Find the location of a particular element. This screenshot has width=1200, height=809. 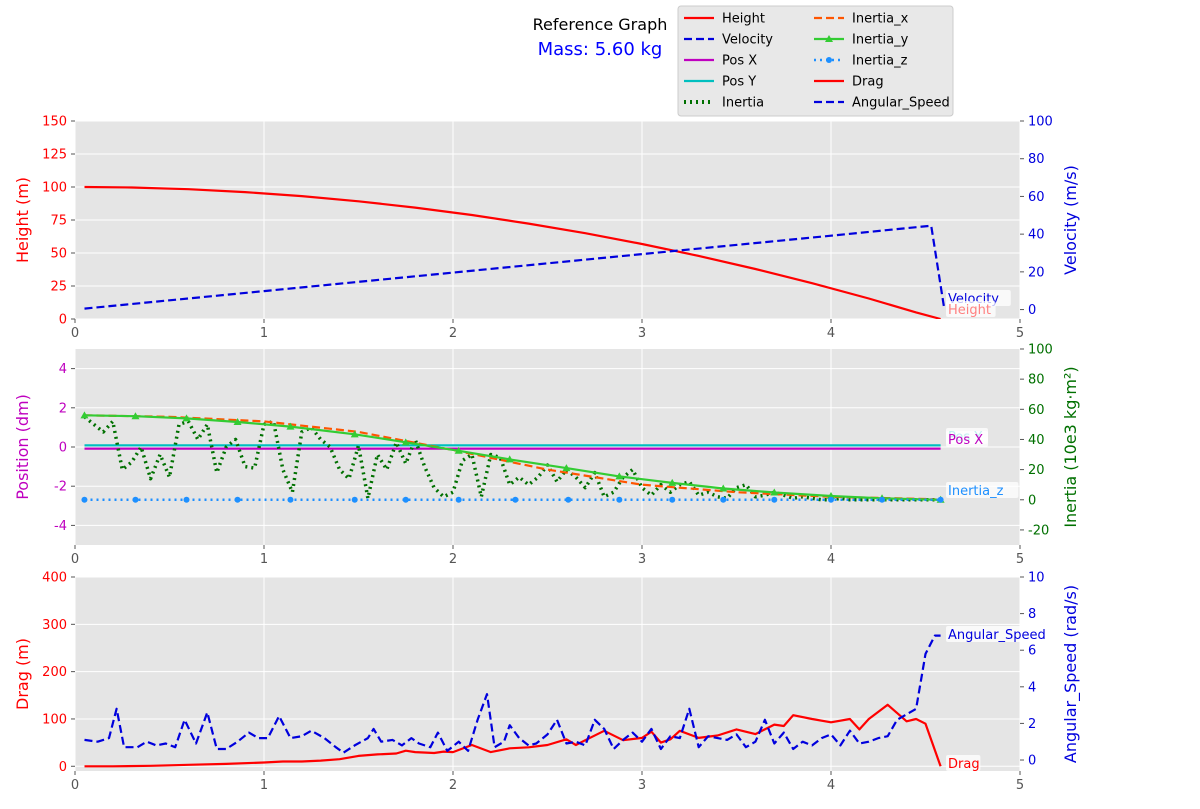

x-tick-label: 2 is located at coordinates (453, 785).